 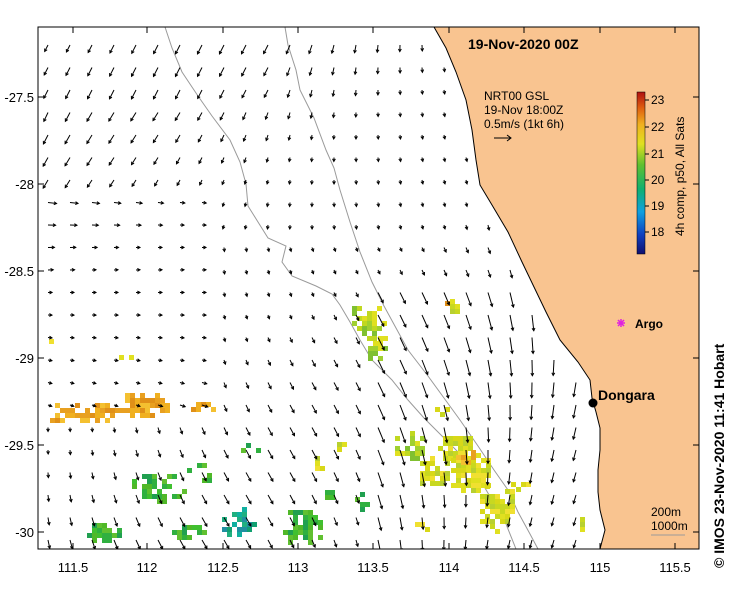 I want to click on colorbar-tick-label: 18, so click(x=658, y=232).